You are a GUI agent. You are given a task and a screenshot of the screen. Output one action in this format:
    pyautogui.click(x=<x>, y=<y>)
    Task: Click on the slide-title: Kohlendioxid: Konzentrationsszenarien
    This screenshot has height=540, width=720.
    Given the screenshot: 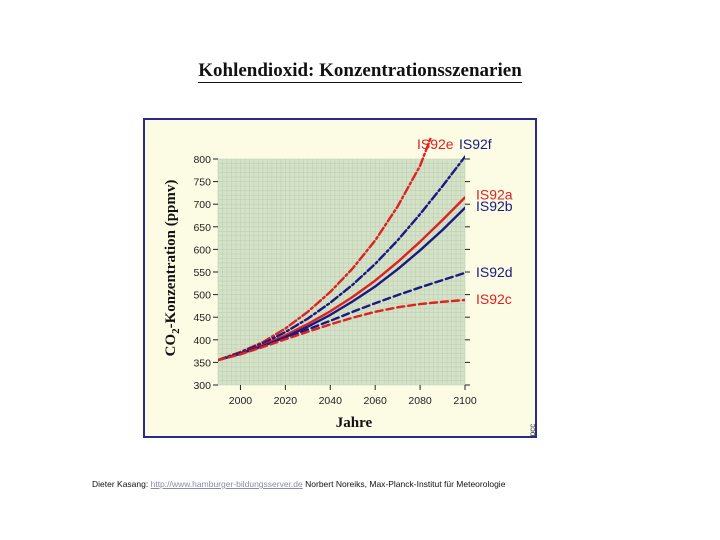 What is the action you would take?
    pyautogui.click(x=360, y=71)
    